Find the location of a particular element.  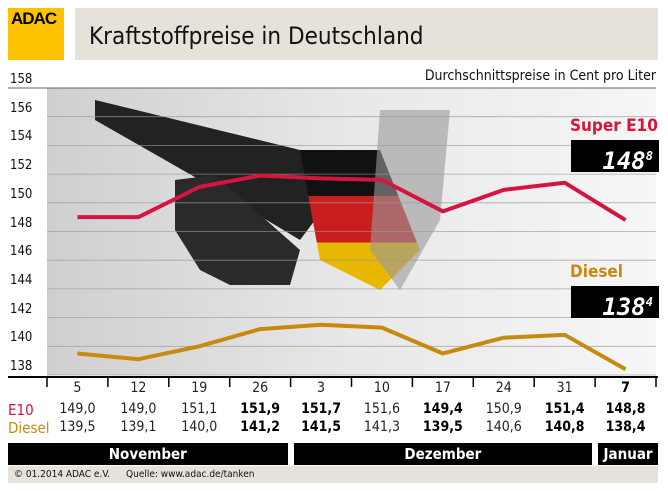

y-tick-label: 158 is located at coordinates (21, 79).